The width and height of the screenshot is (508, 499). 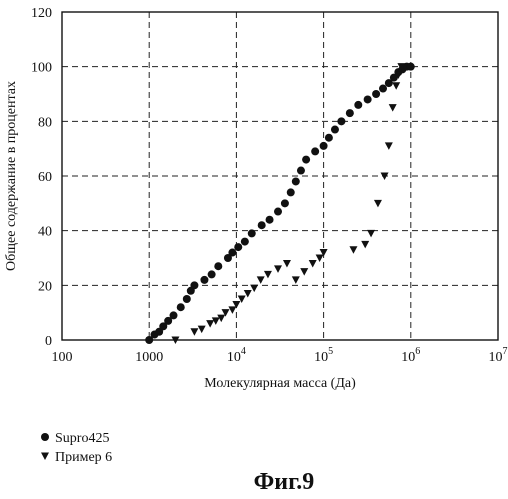 What do you see at coordinates (45, 286) in the screenshot?
I see `y-tick-label: 20` at bounding box center [45, 286].